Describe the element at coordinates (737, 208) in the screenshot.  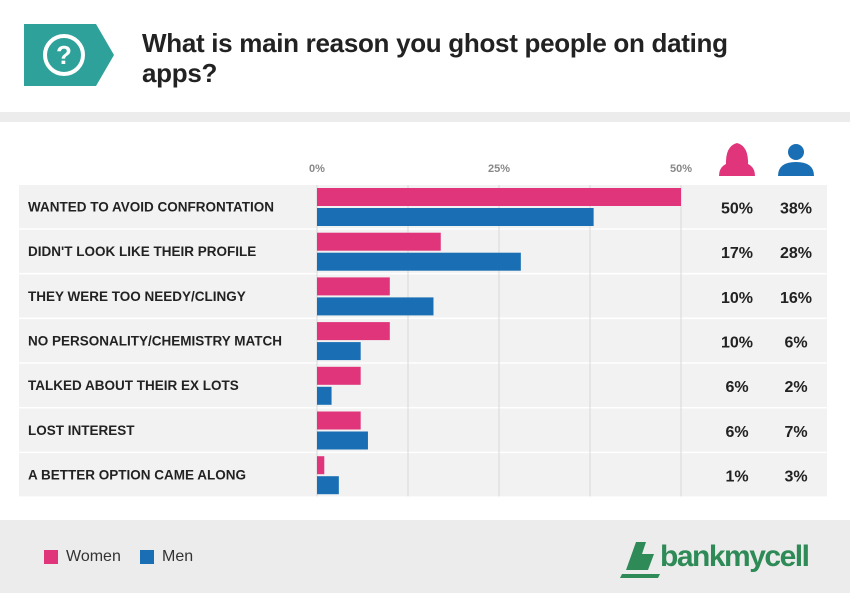
I see `women-value-label: 50%` at that location.